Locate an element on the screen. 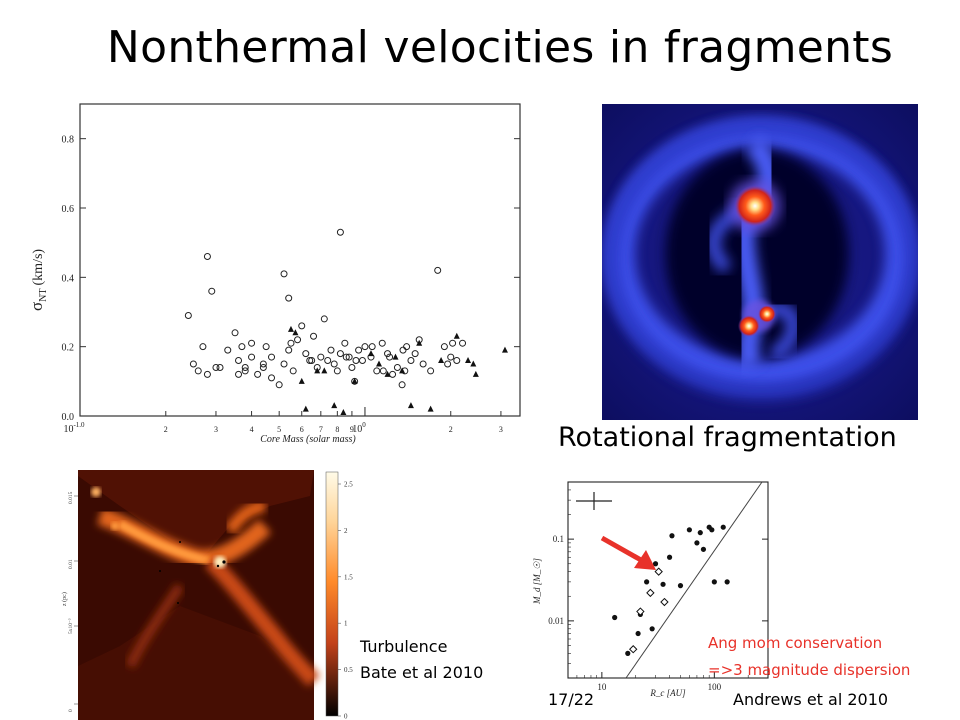  annotation-line1: Ang mom conservation is located at coordinates (795, 643).